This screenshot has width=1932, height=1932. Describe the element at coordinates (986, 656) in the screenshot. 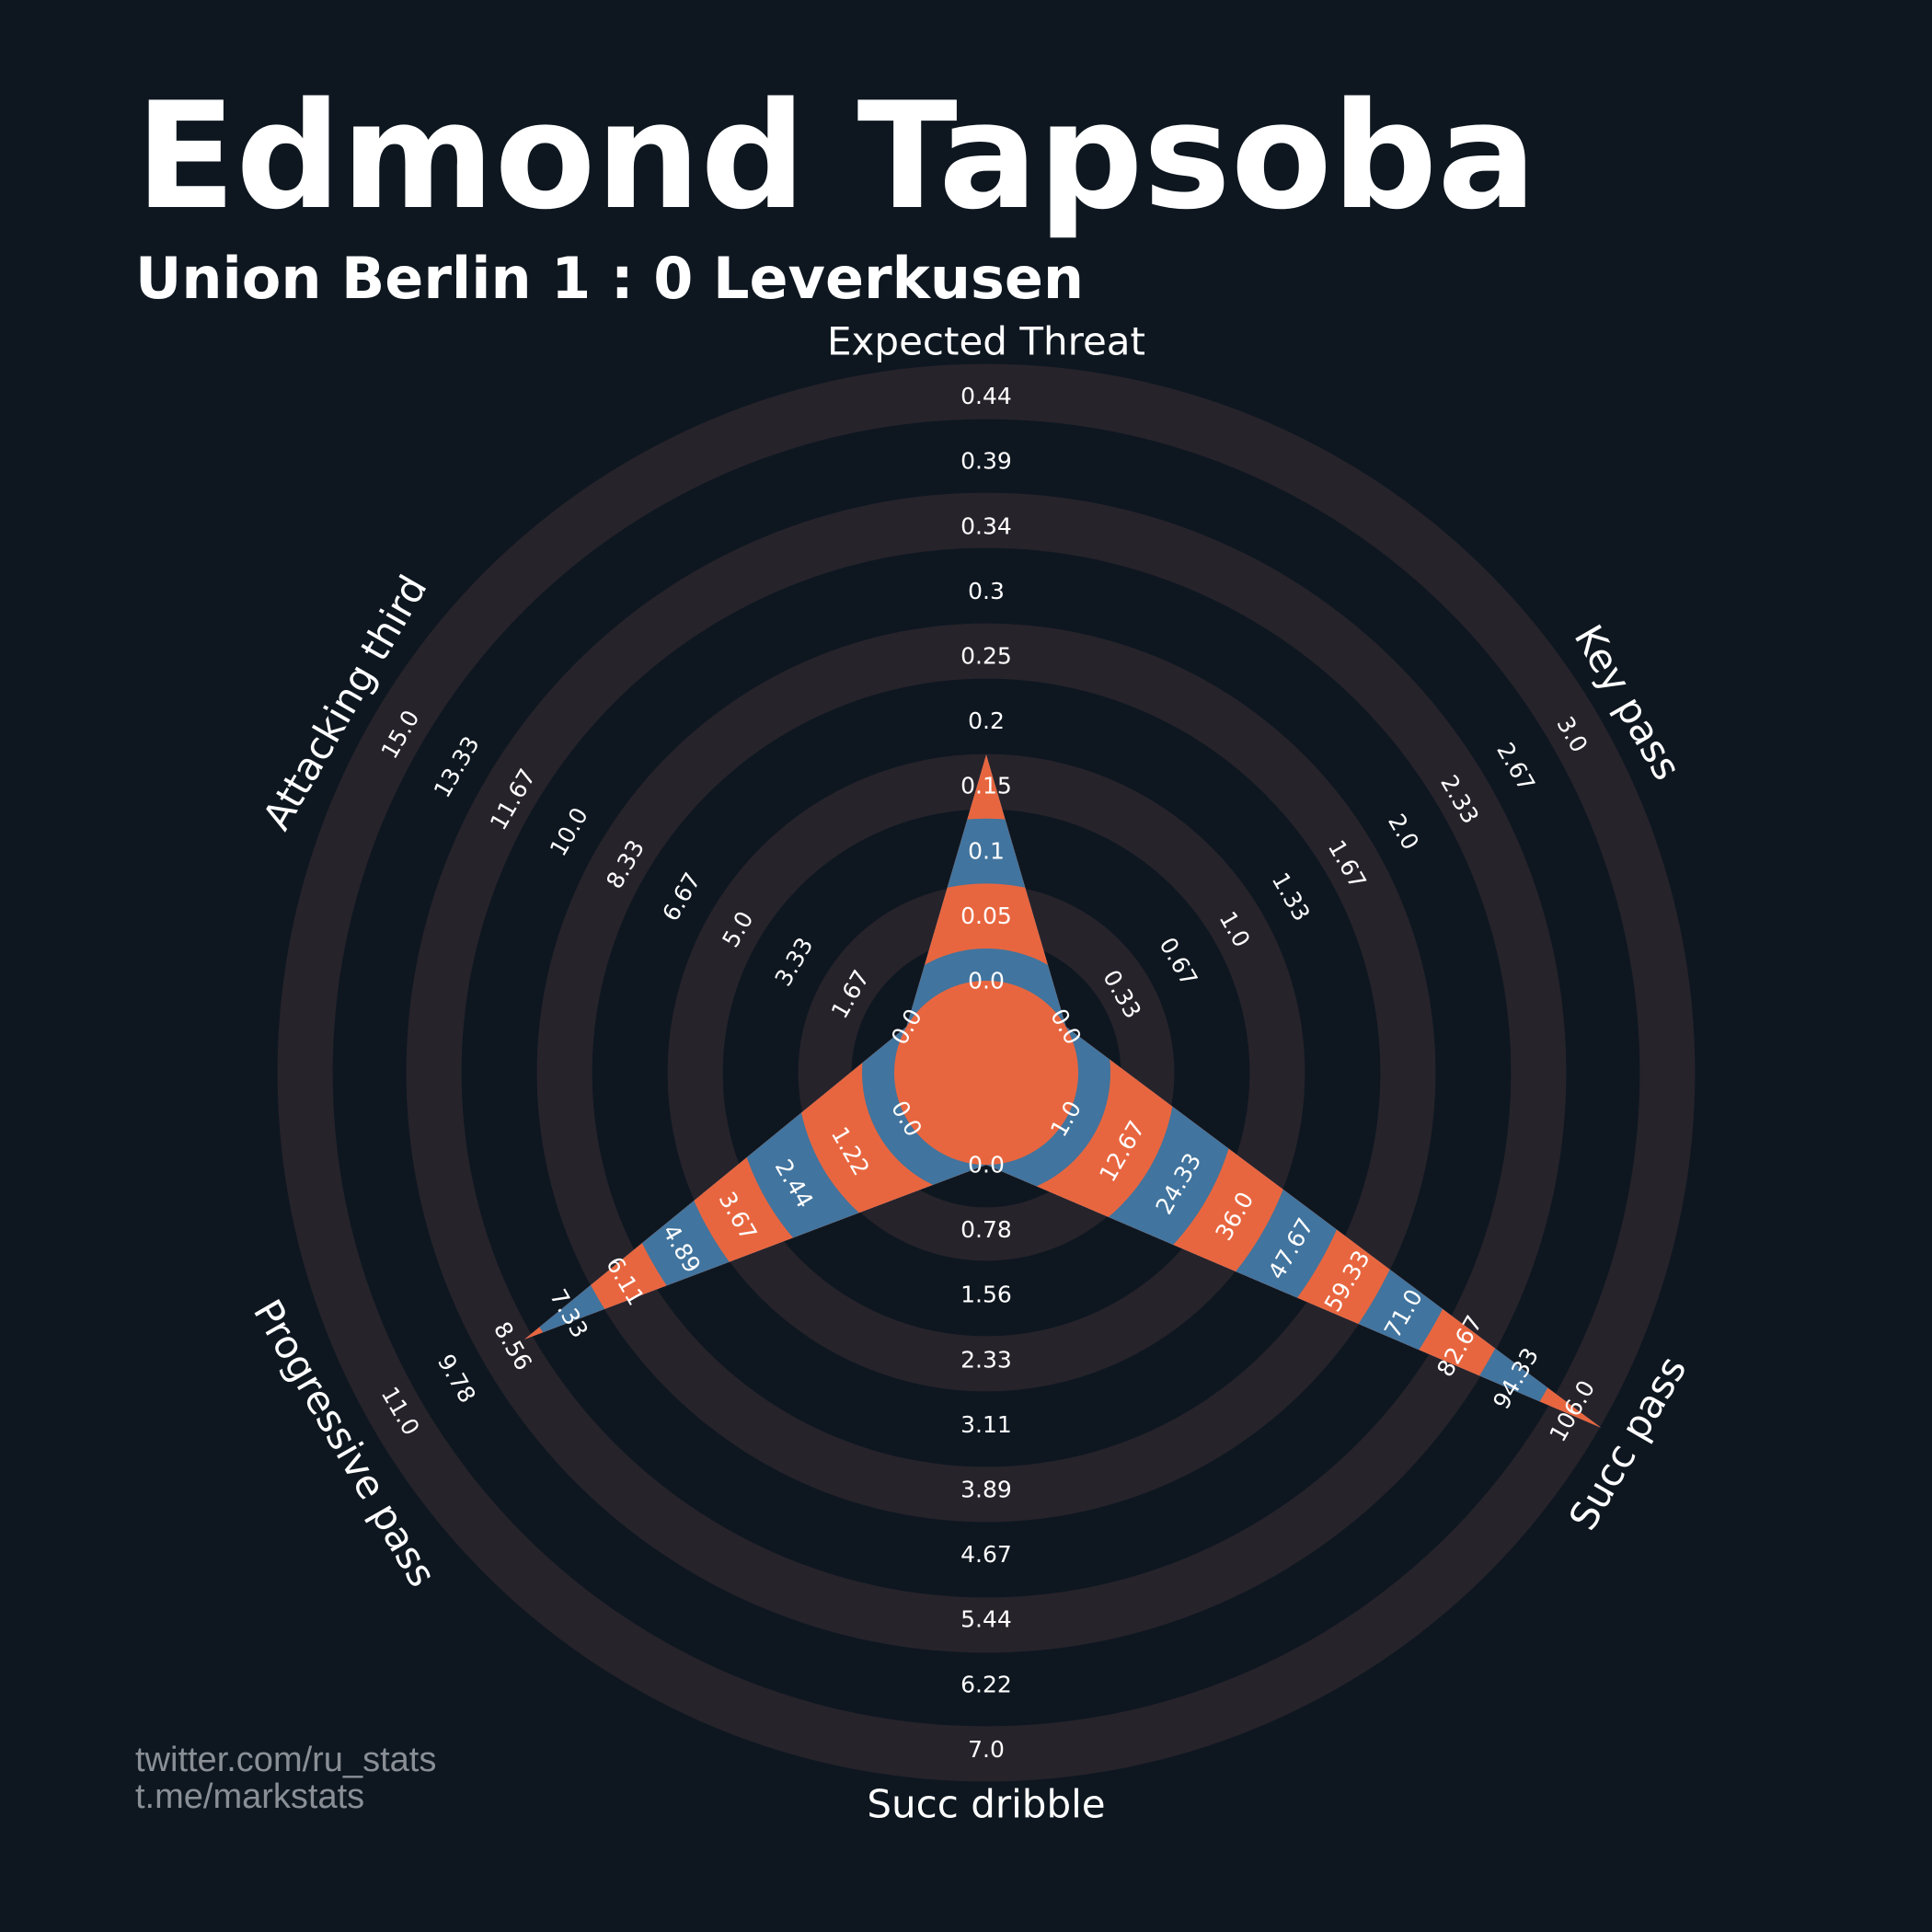

I see `tick-label: 0.25` at that location.